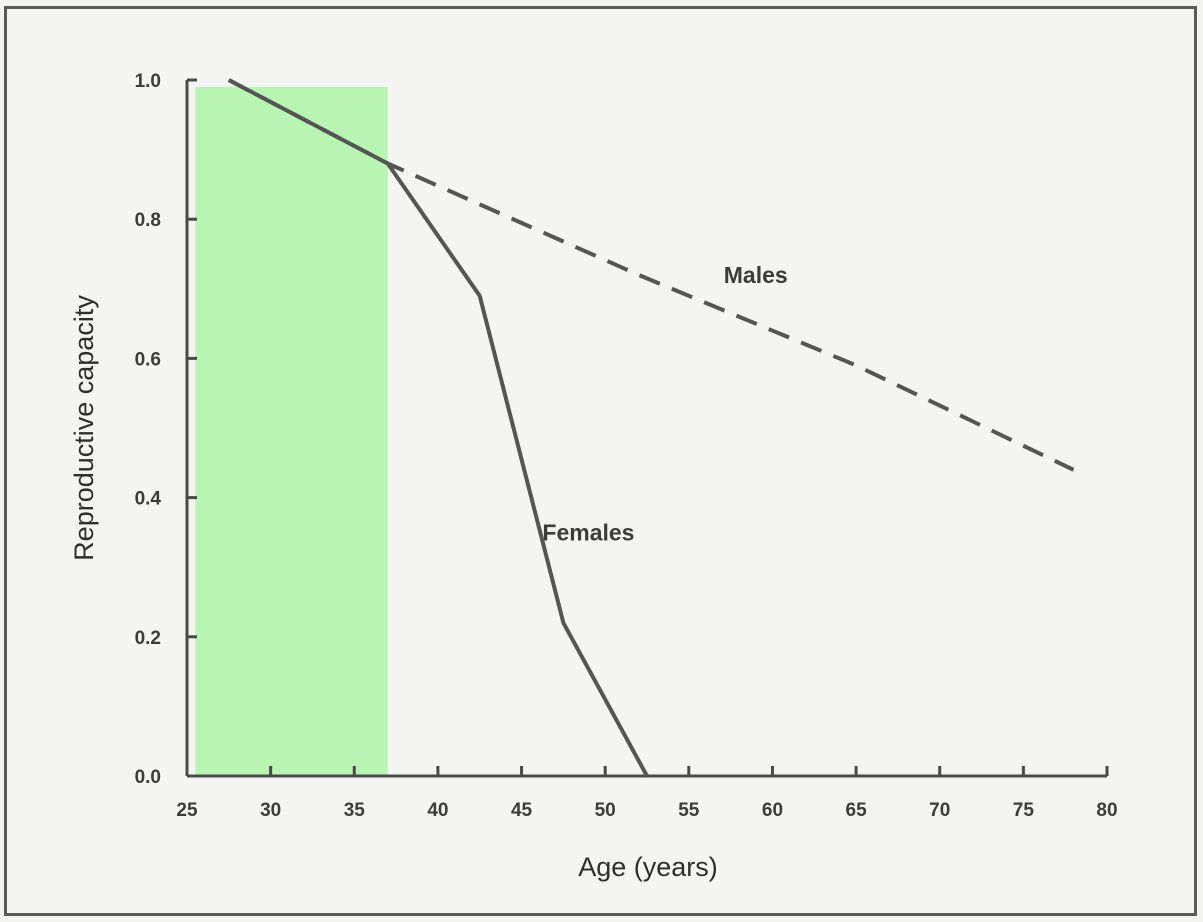 This screenshot has height=922, width=1203. Describe the element at coordinates (148, 220) in the screenshot. I see `y-tick-label: 0.8` at that location.